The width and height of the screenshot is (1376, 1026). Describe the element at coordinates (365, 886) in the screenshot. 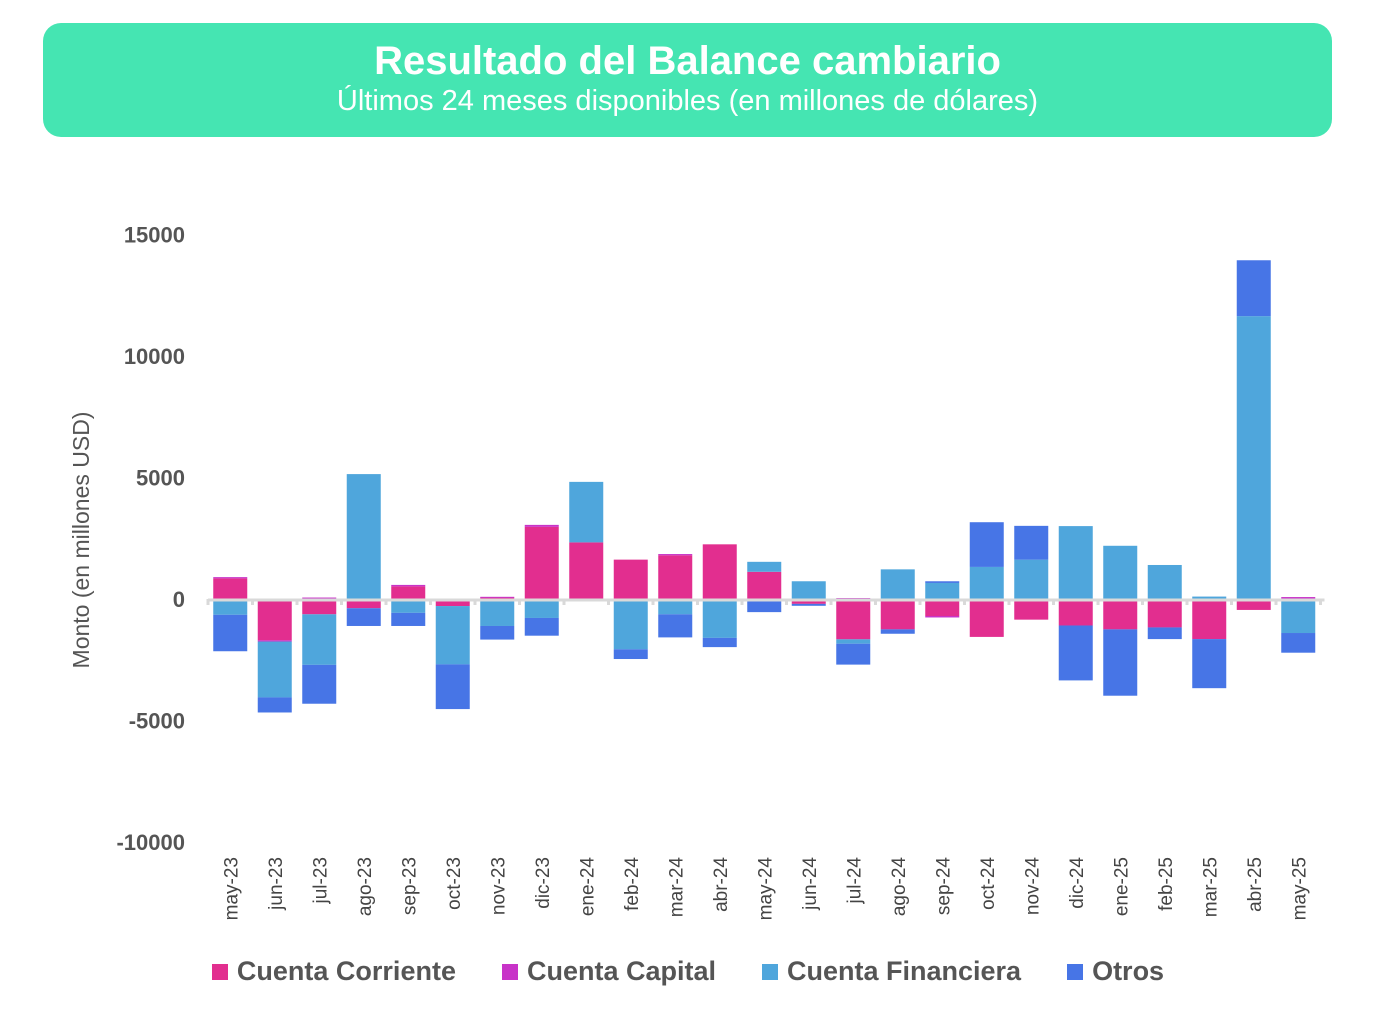

I see `x-tick-label: ago-23` at that location.